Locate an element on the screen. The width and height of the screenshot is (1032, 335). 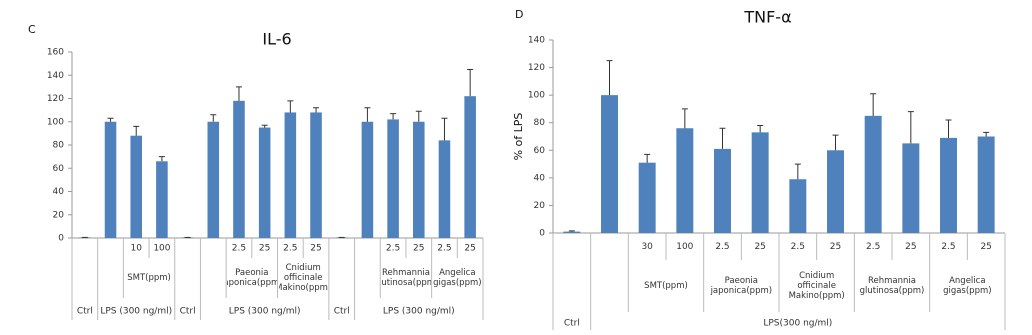
y-tick-label: 60 is located at coordinates (540, 151).